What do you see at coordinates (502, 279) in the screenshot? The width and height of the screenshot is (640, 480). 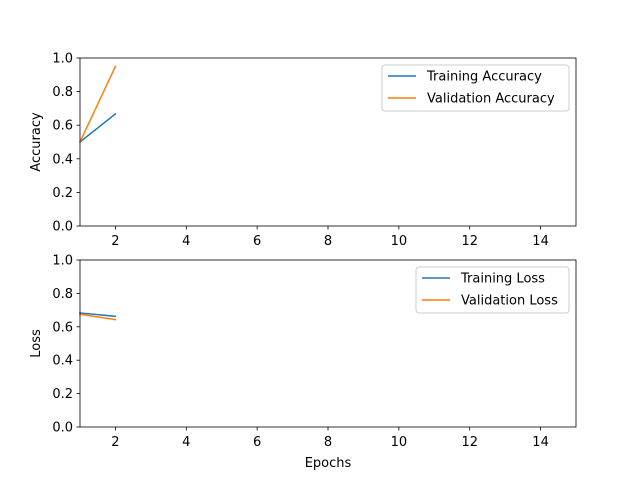 I see `legend-label: Training Loss` at bounding box center [502, 279].